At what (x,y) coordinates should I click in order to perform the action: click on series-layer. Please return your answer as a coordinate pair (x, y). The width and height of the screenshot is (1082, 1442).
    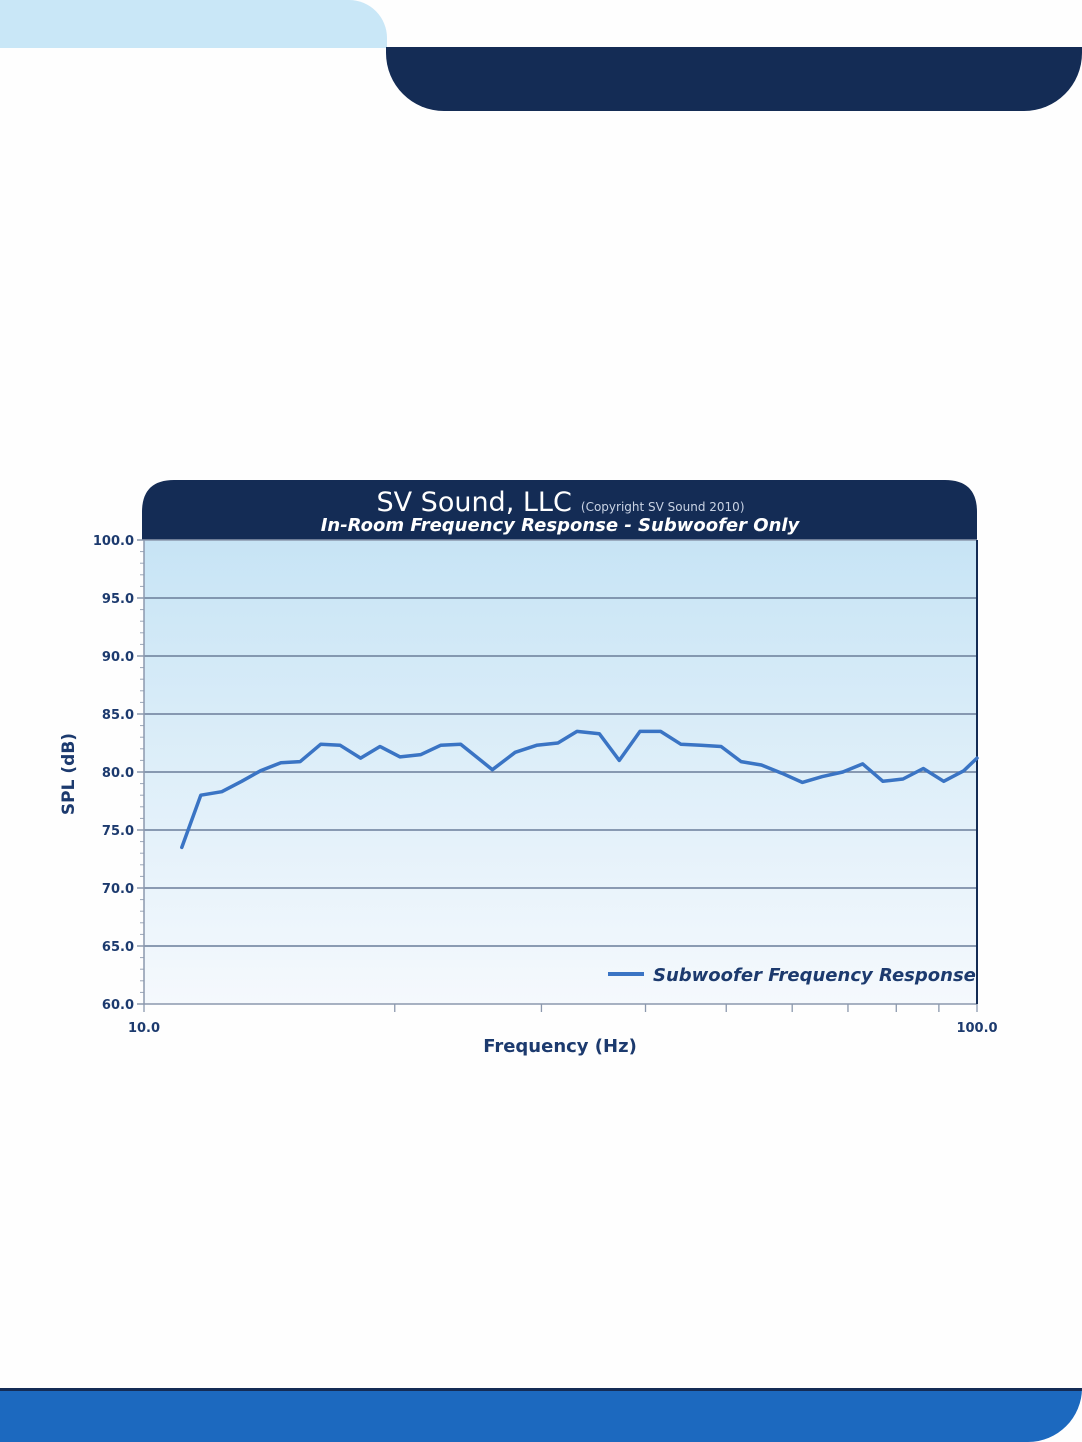
    Looking at the image, I should click on (579, 789).